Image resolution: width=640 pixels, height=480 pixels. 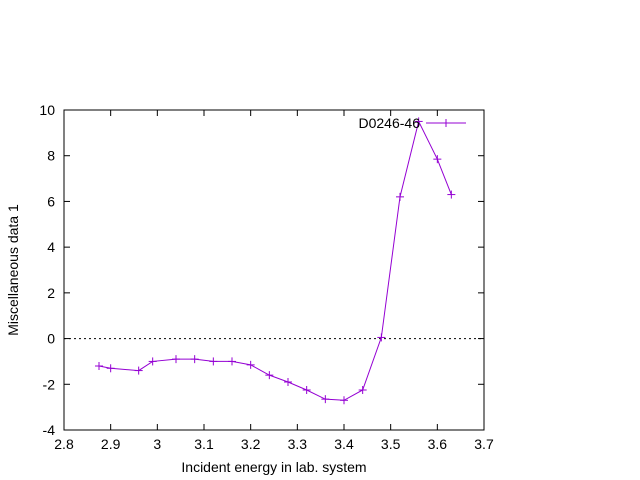 What do you see at coordinates (13, 270) in the screenshot?
I see `y-axis-label: Miscellaneous data 1` at bounding box center [13, 270].